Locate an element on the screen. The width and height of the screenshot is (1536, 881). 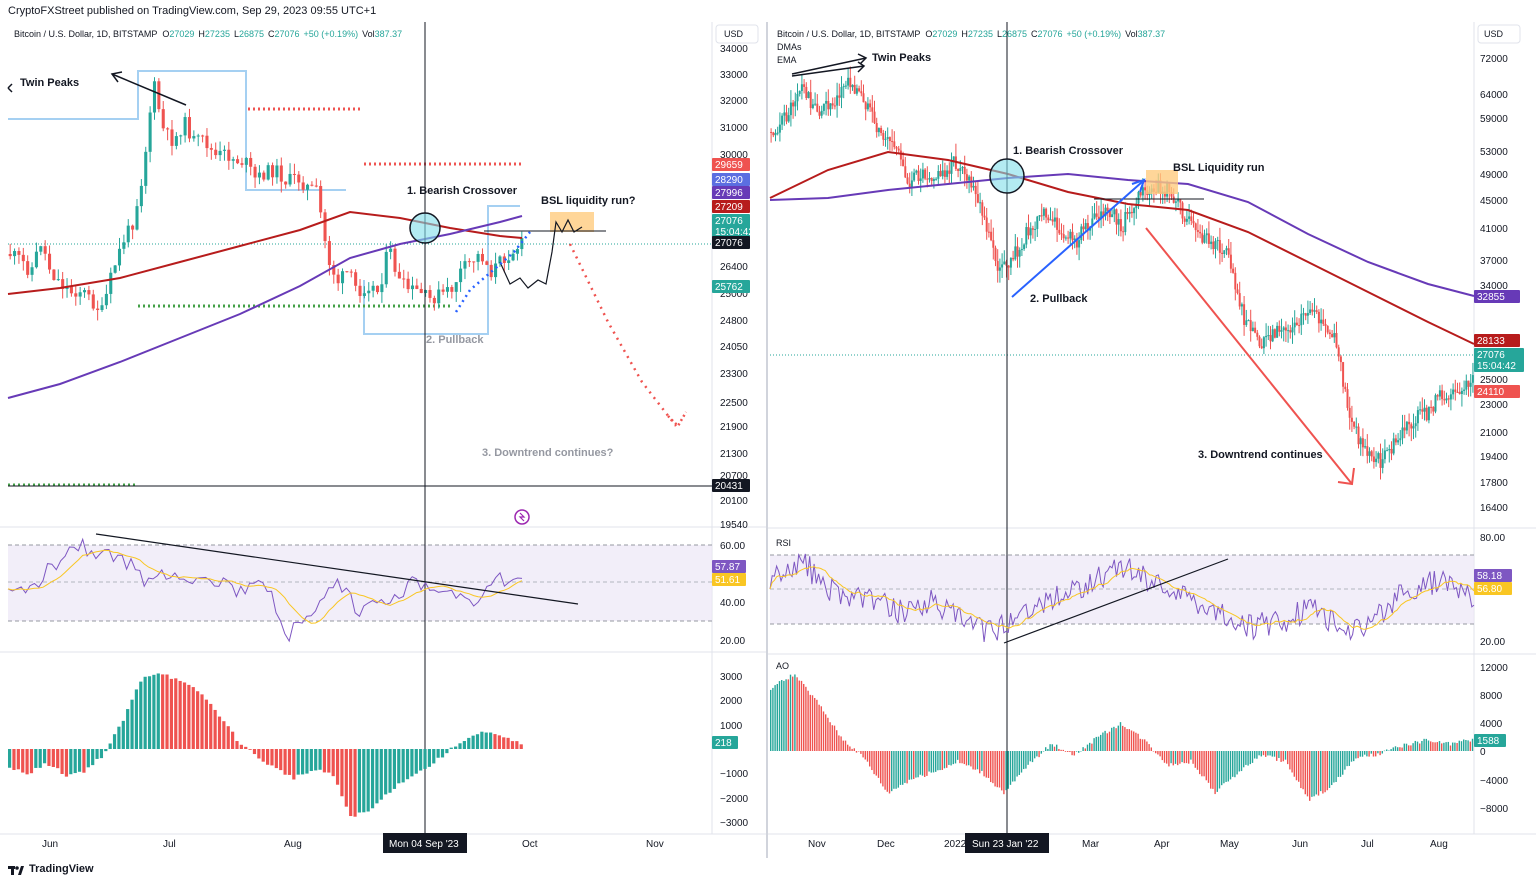
lightning-icon is located at coordinates (522, 517).